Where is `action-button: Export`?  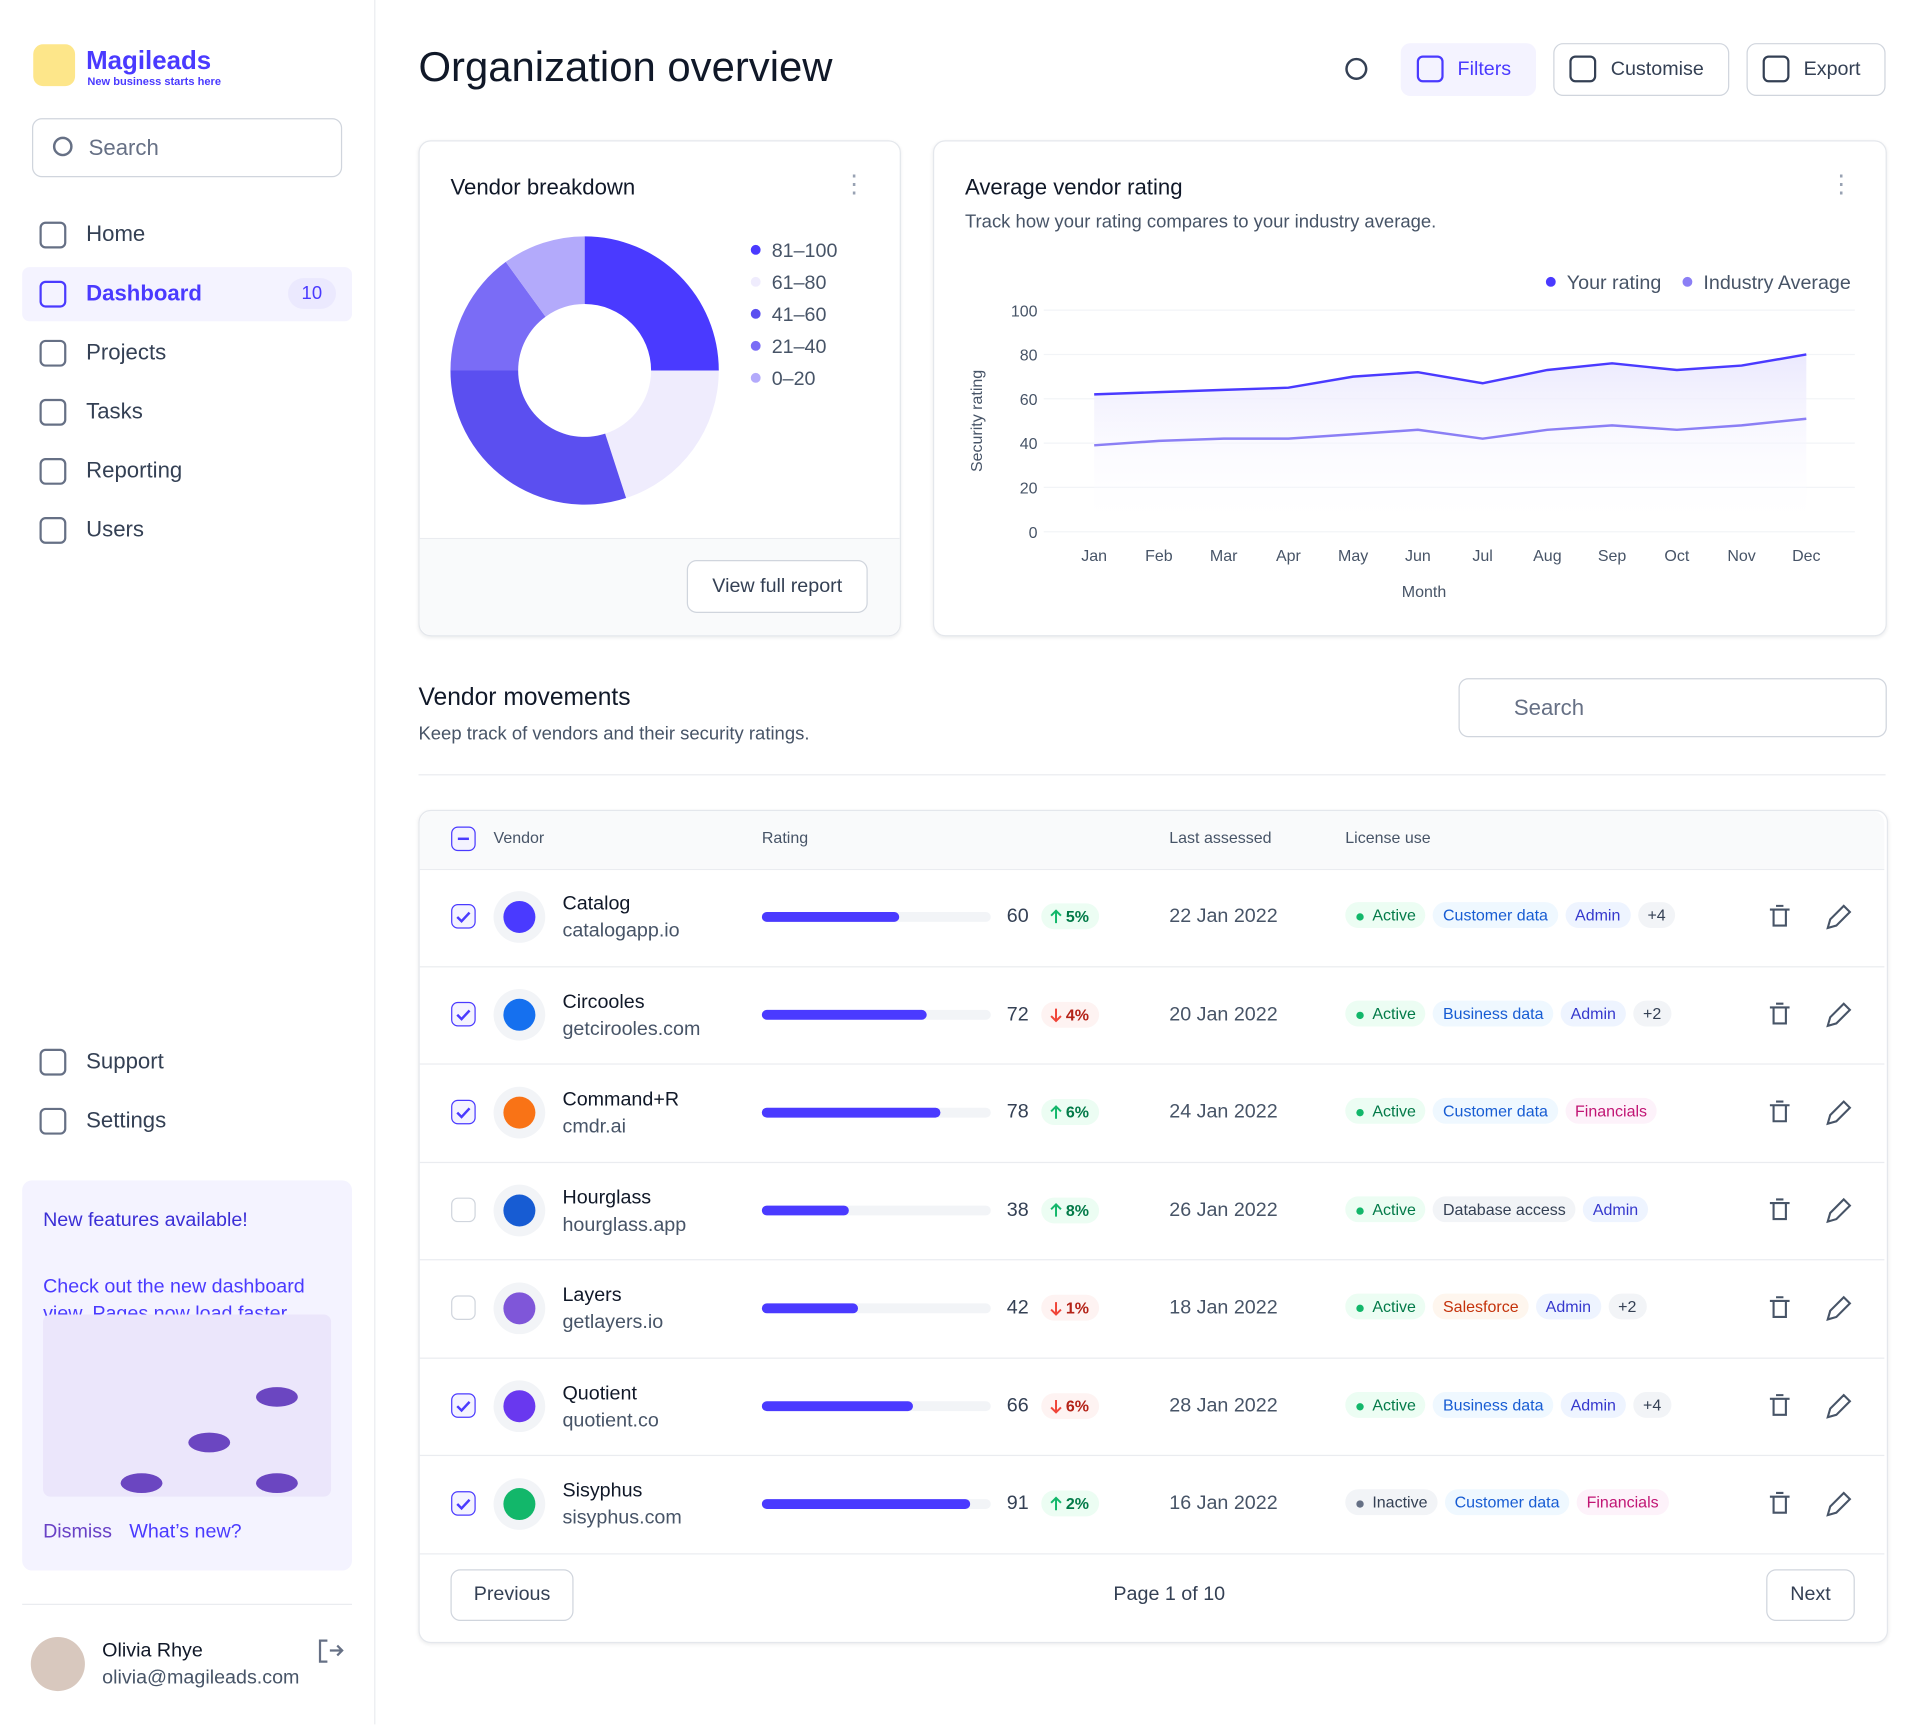
action-button: Export is located at coordinates (1816, 70).